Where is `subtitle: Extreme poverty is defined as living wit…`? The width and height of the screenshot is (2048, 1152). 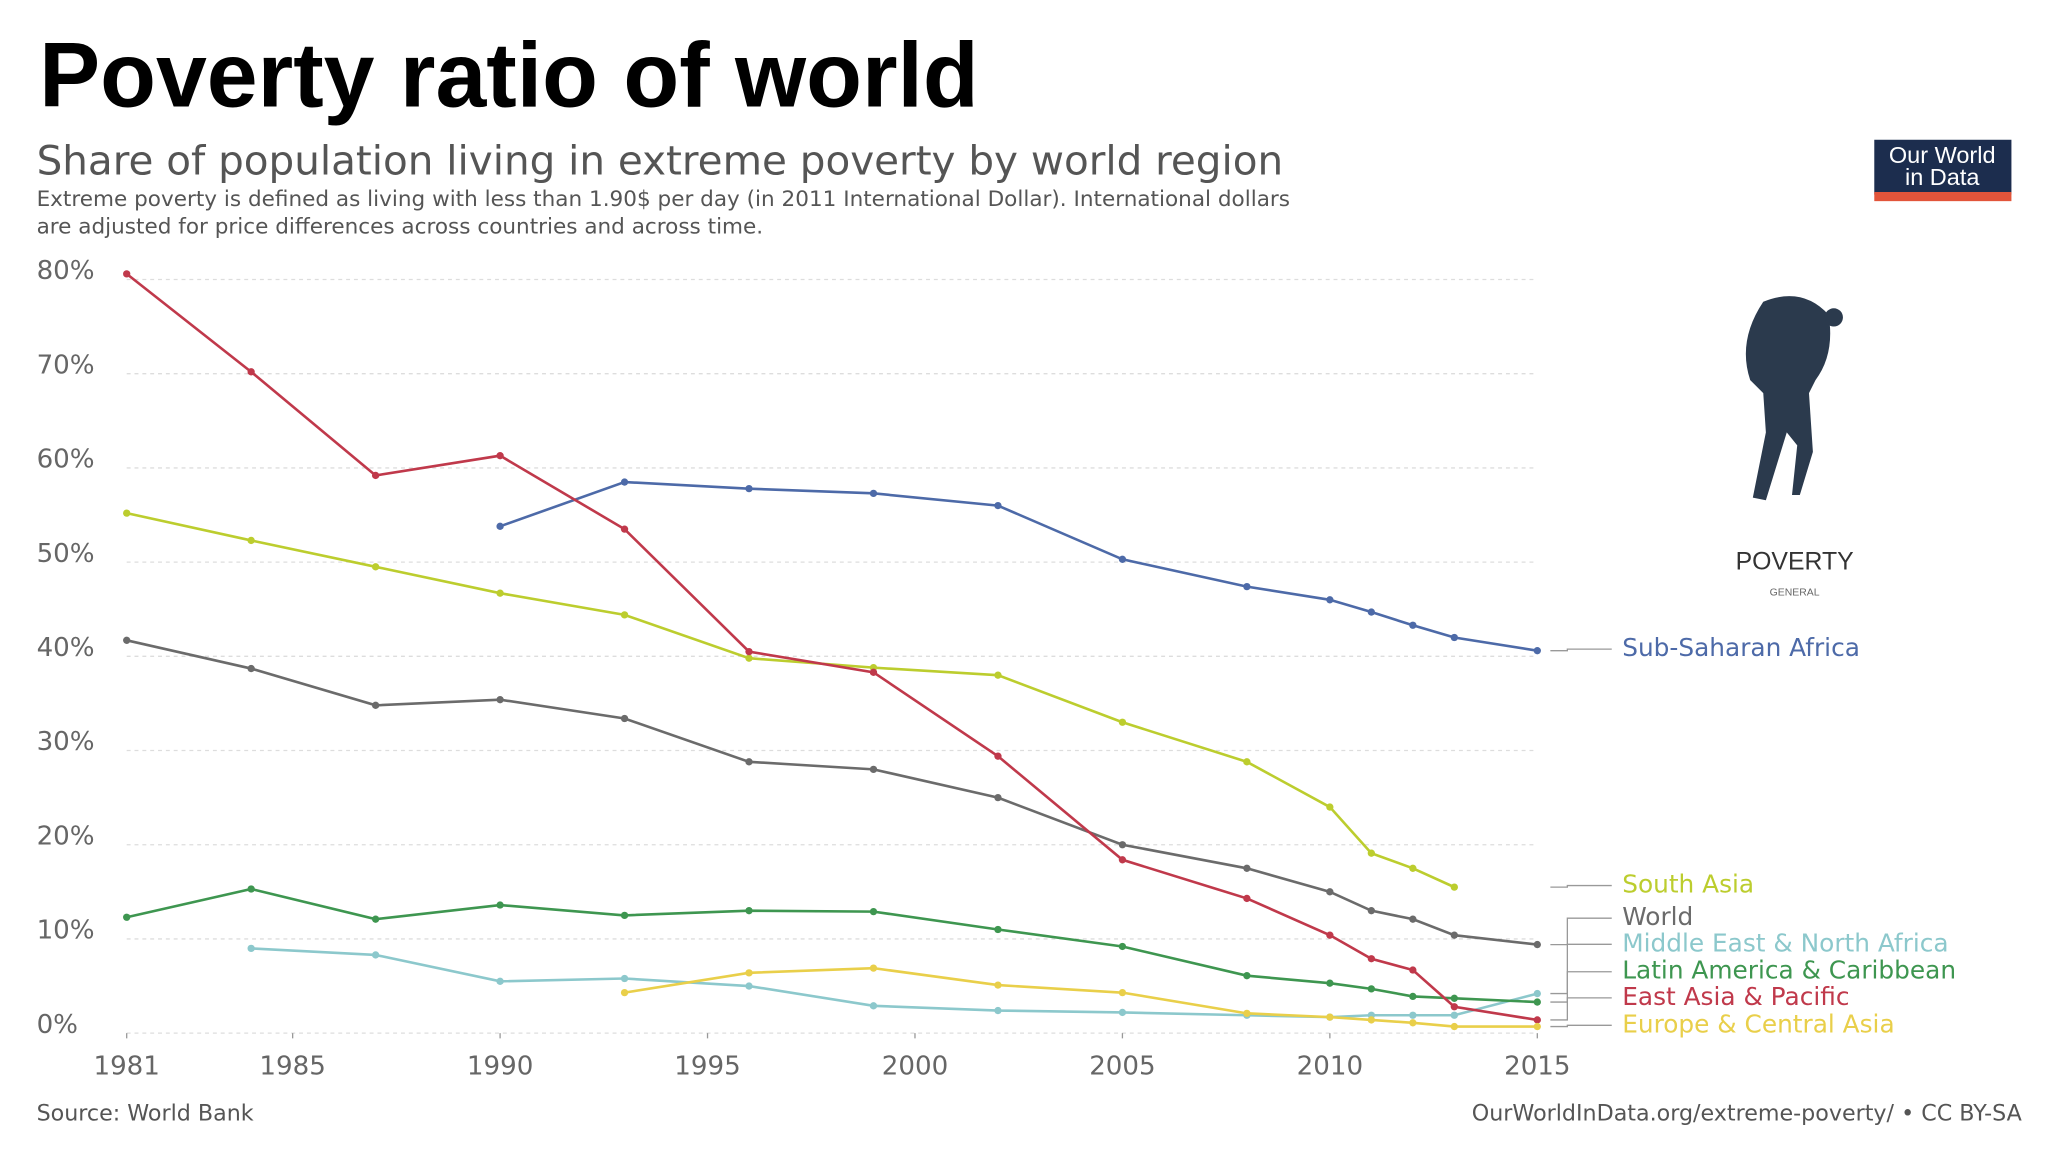 subtitle: Extreme poverty is defined as living wit… is located at coordinates (663, 199).